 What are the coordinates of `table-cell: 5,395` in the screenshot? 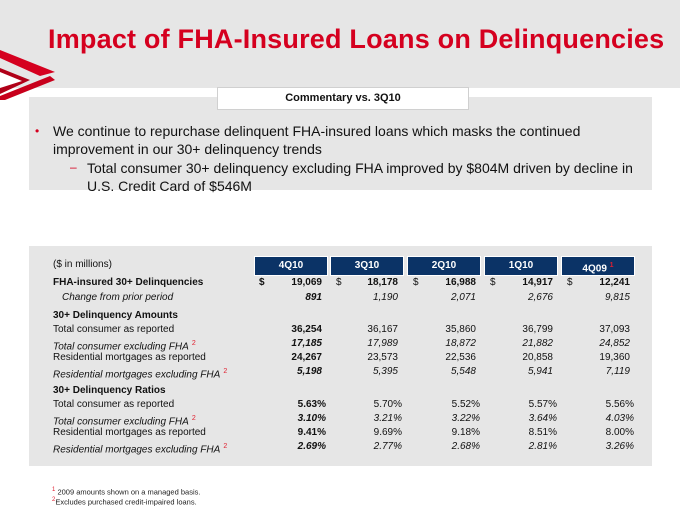 It's located at (385, 371).